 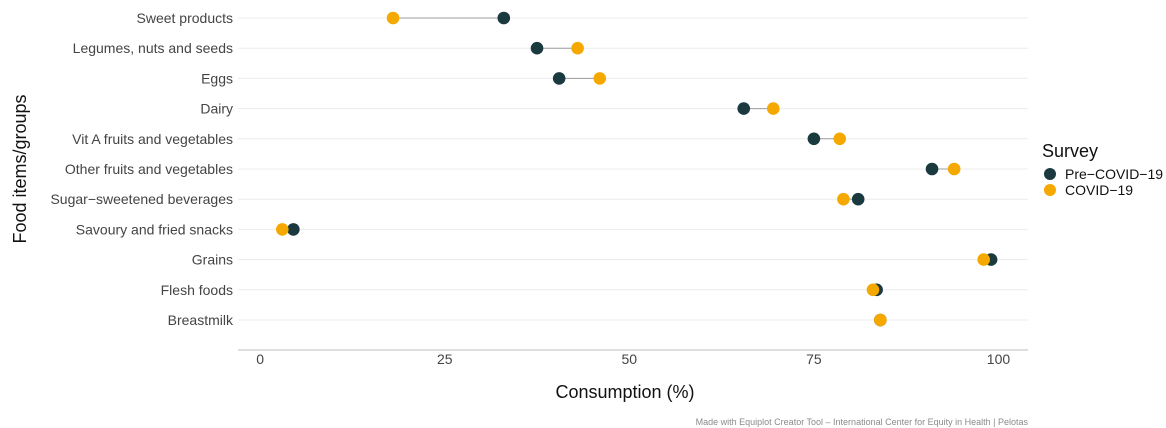 I want to click on legend: Survey Pre−COVID−19 COVID−19, so click(x=1102, y=169).